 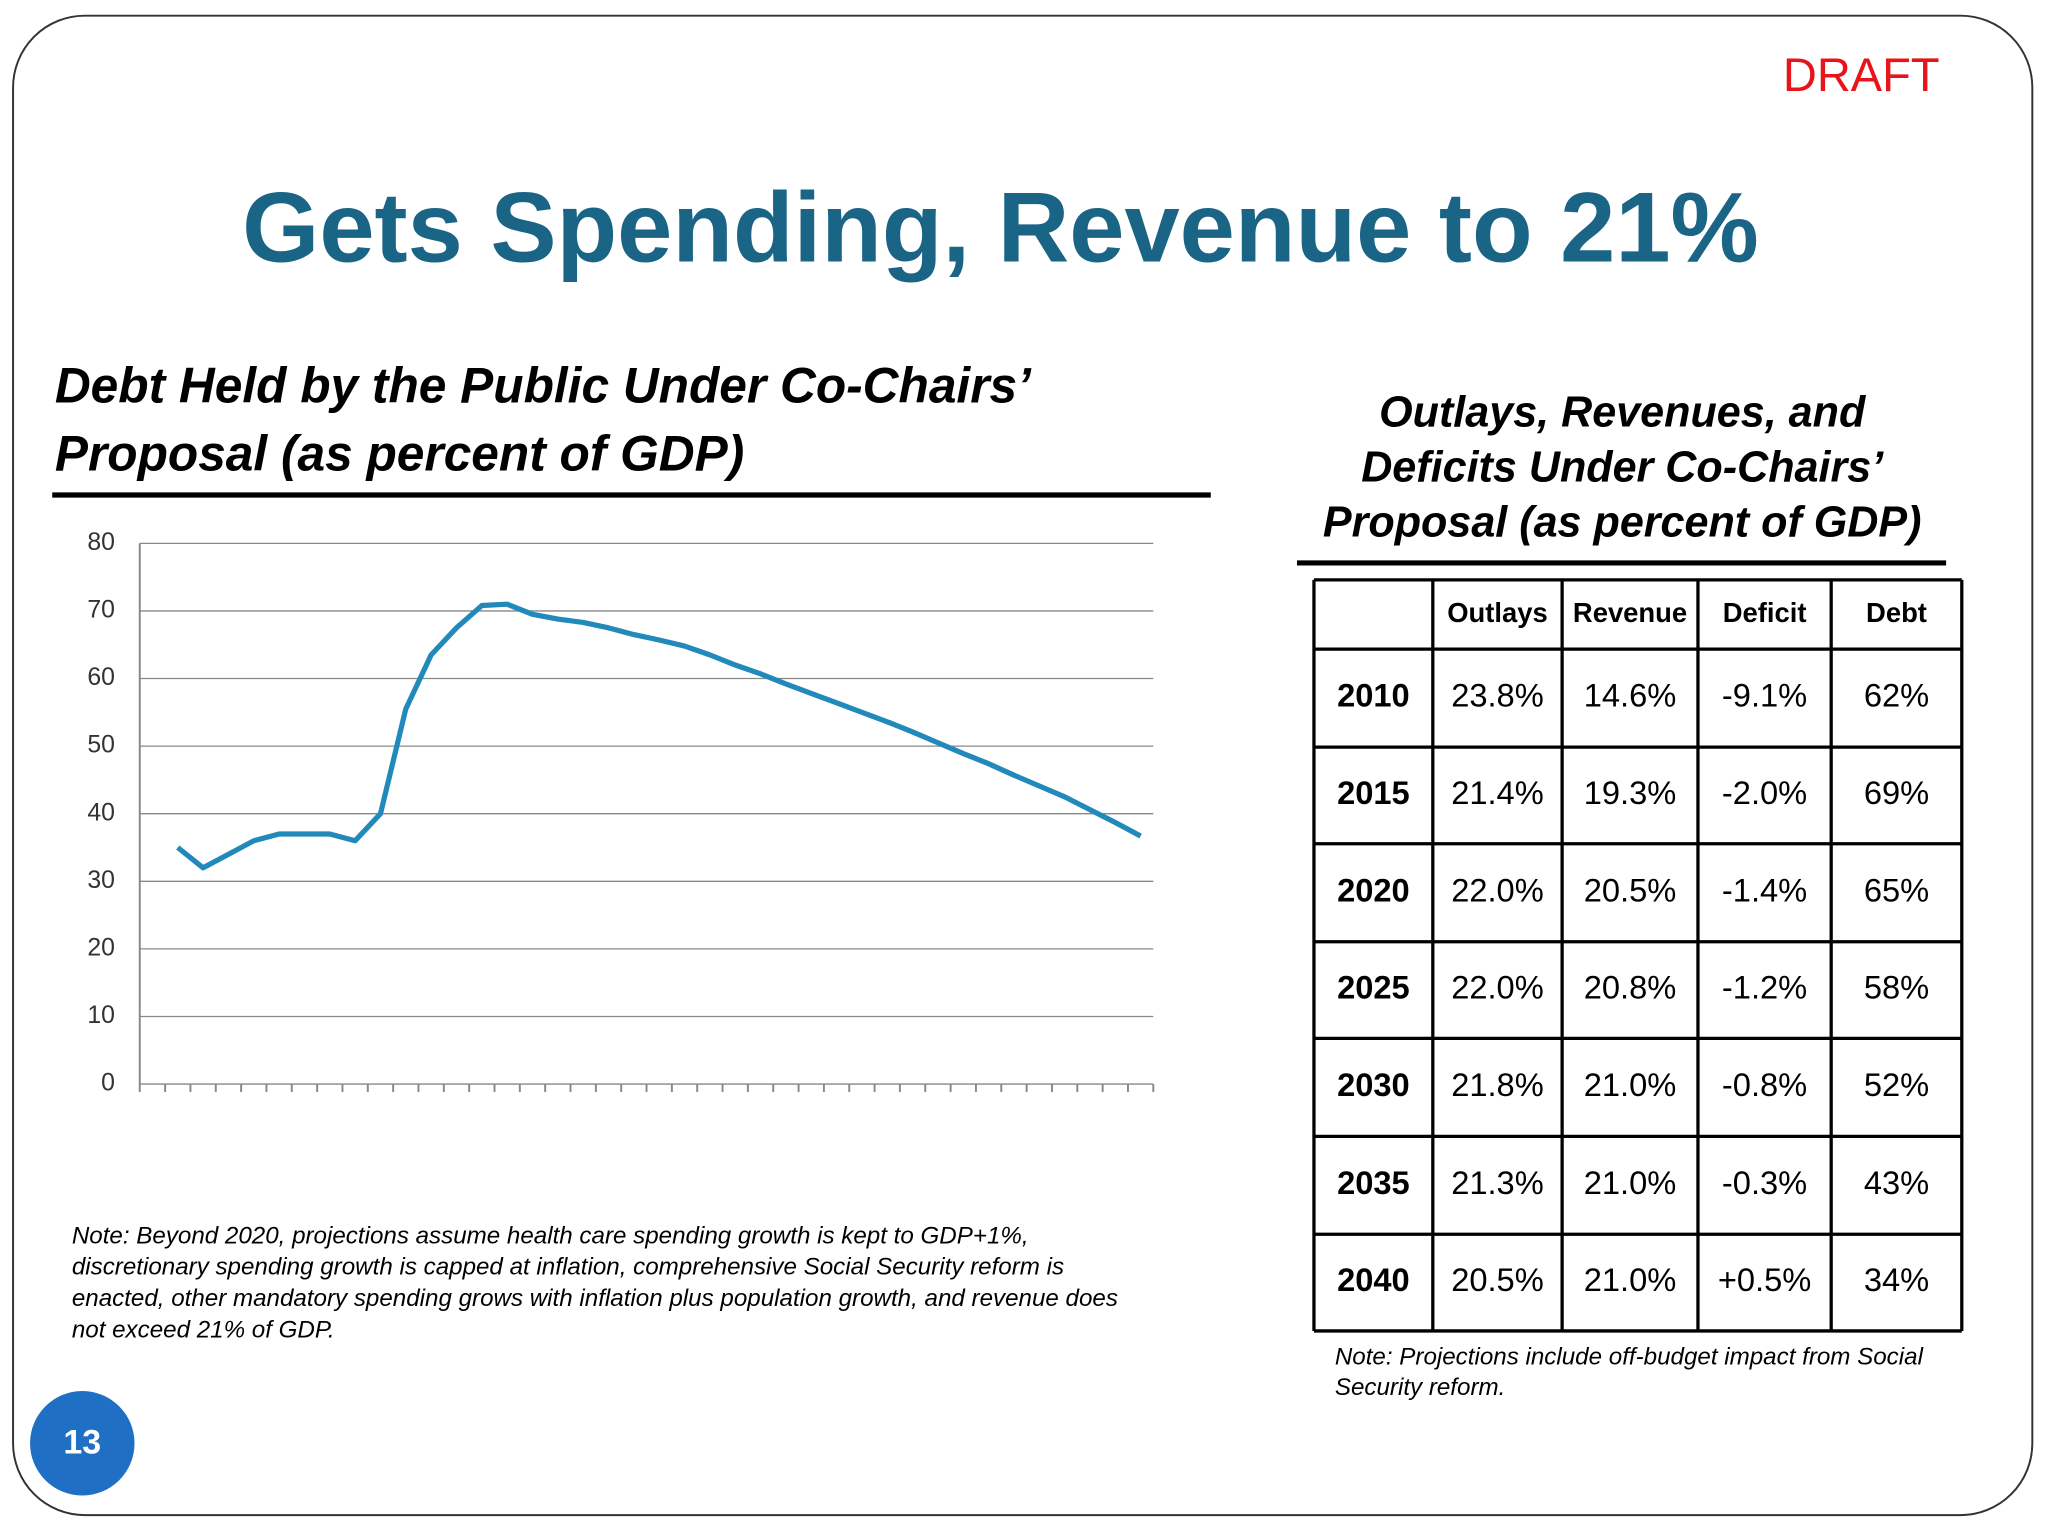 I want to click on table-cell: 21.3%, so click(x=1497, y=1182).